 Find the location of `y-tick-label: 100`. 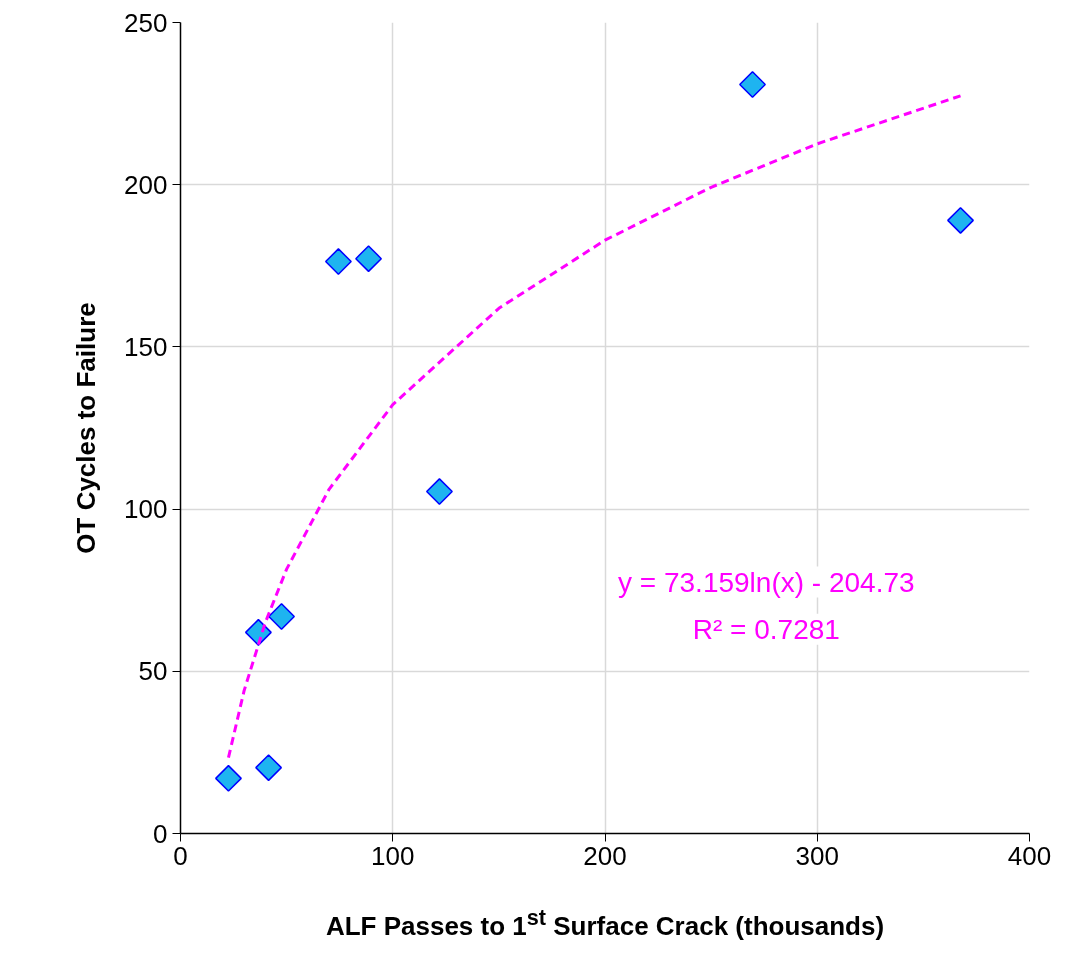

y-tick-label: 100 is located at coordinates (146, 509).